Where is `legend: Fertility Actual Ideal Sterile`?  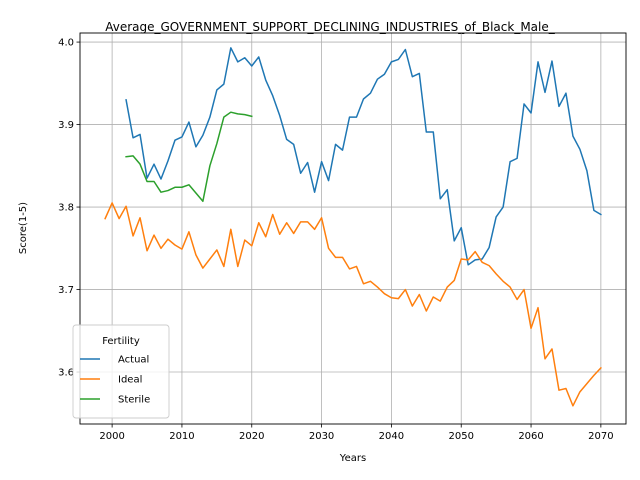 legend: Fertility Actual Ideal Sterile is located at coordinates (121, 371).